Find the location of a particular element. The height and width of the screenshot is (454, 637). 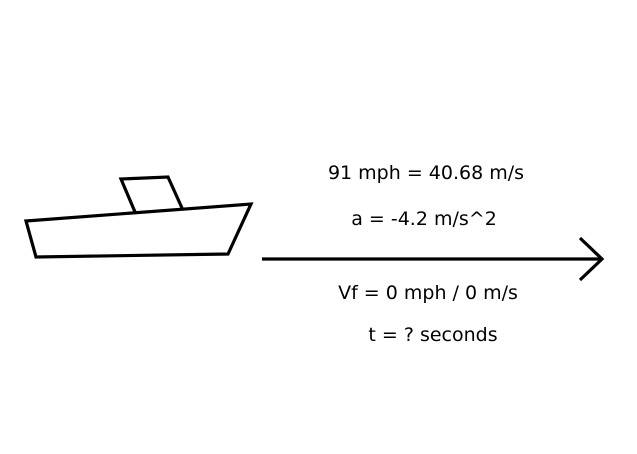

boat-icon is located at coordinates (138, 217).